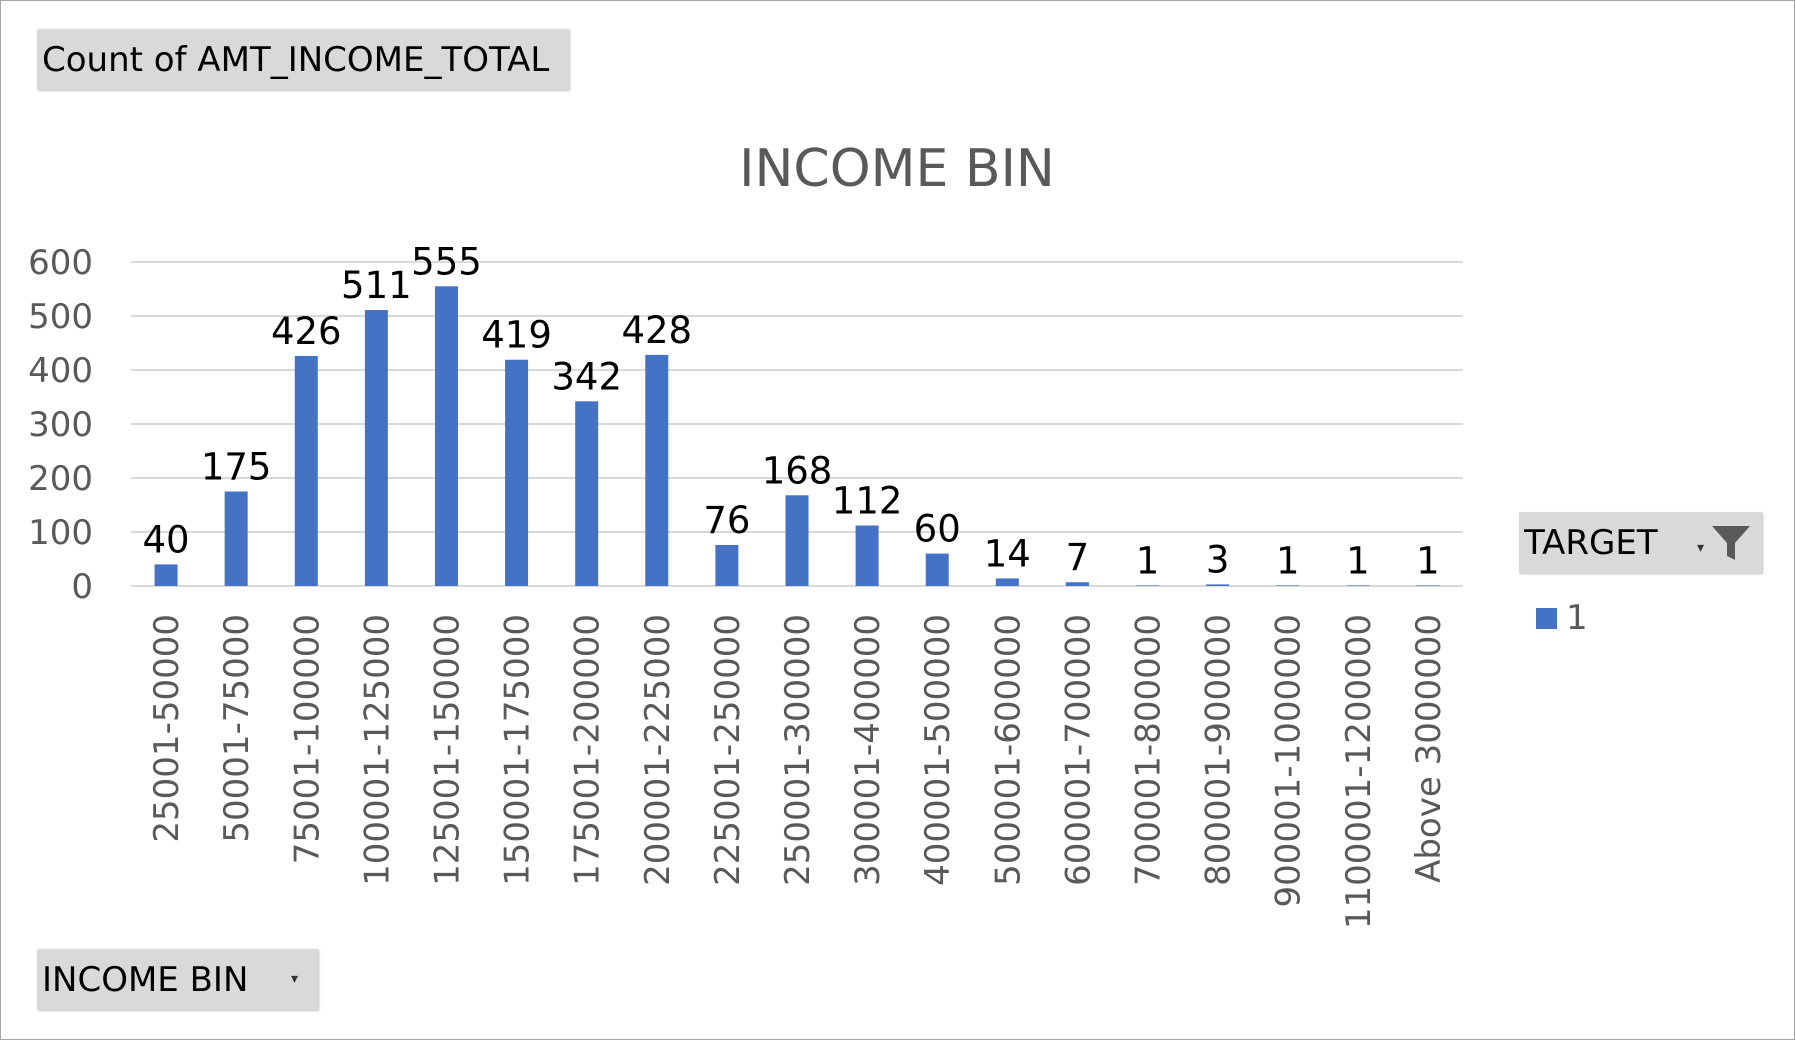 This screenshot has width=1795, height=1040. What do you see at coordinates (1429, 748) in the screenshot?
I see `x-tick-label: Above 3000000` at bounding box center [1429, 748].